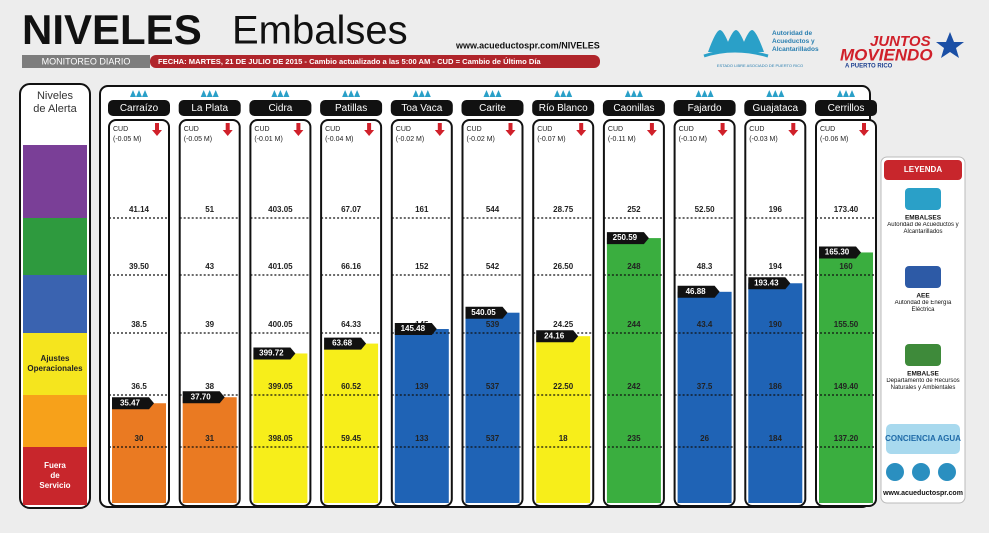  Describe the element at coordinates (693, 139) in the screenshot. I see `cud-value: (-0.10 M)` at that location.